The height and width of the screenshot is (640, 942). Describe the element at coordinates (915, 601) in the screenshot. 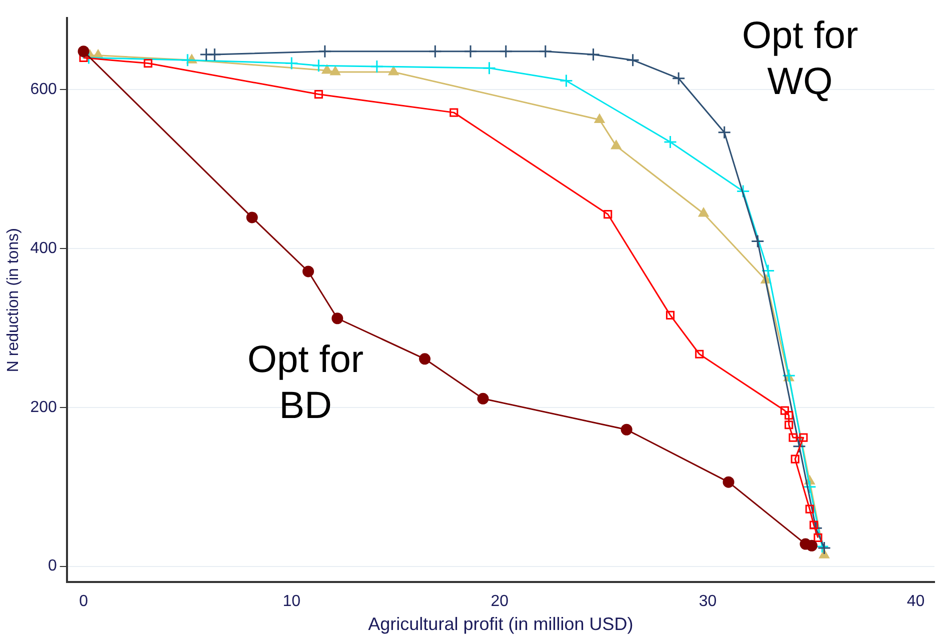

I see `x-tick-label: 40` at that location.